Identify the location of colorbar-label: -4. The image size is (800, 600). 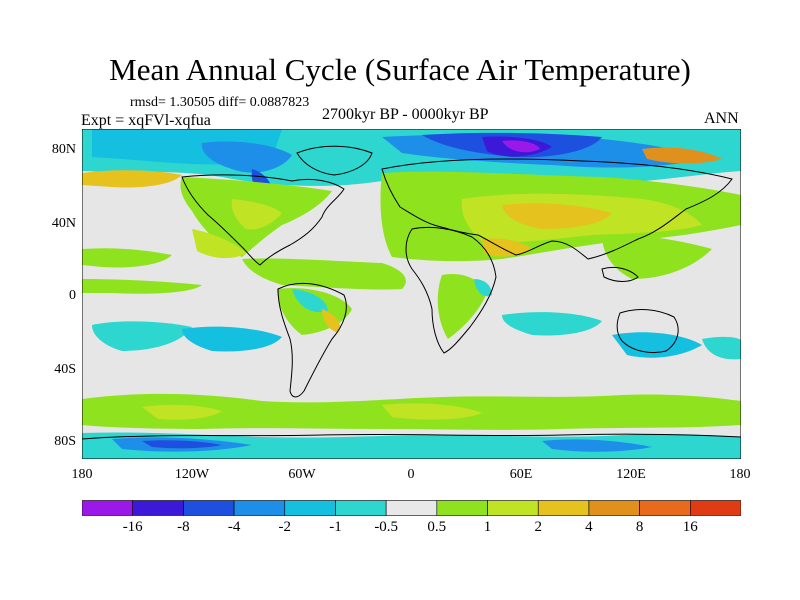
(234, 527).